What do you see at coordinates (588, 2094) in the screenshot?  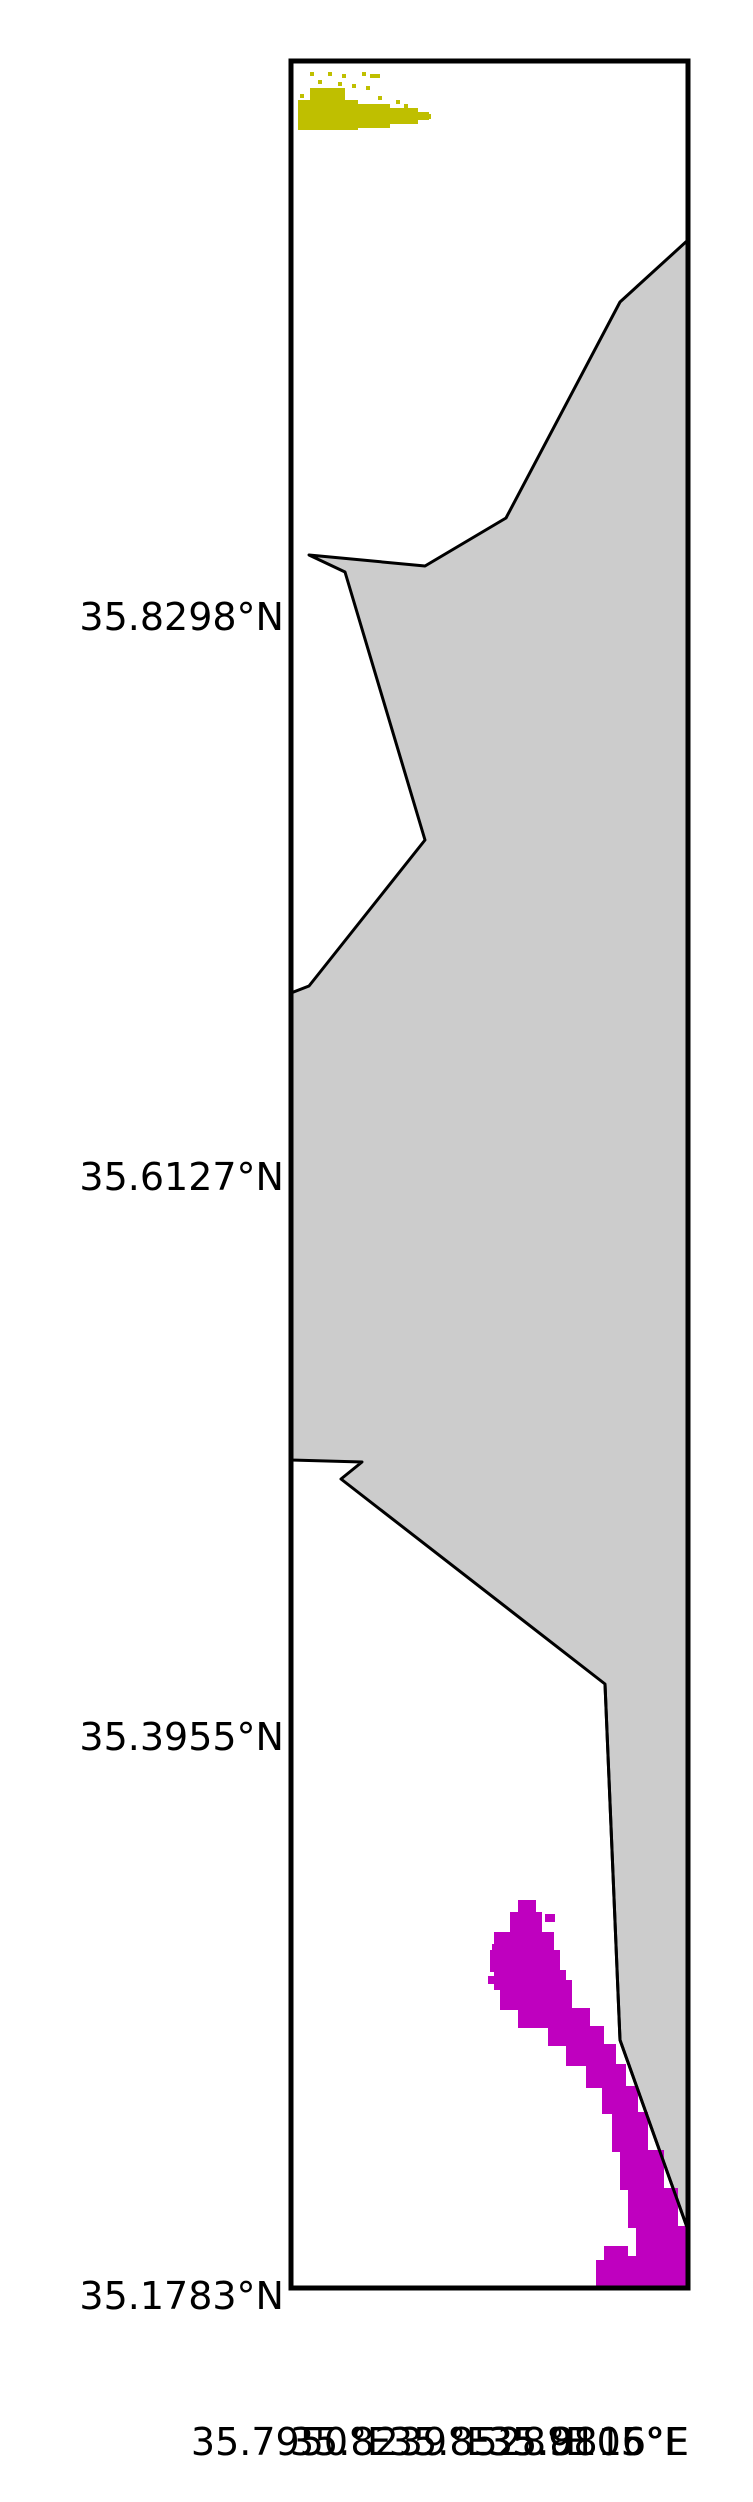 I see `cluster-south` at bounding box center [588, 2094].